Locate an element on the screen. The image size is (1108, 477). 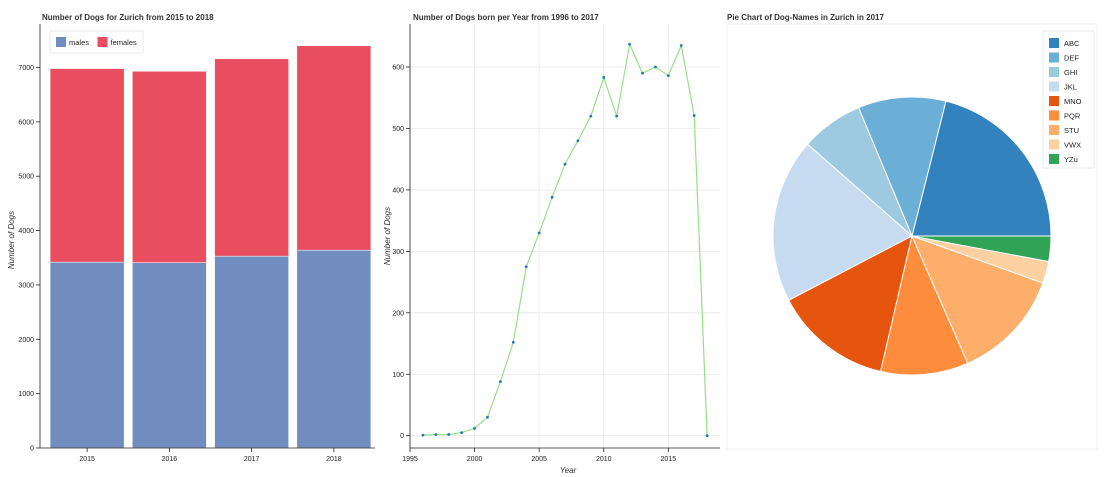
line-y-axis-label: Number of Dogs is located at coordinates (387, 236).